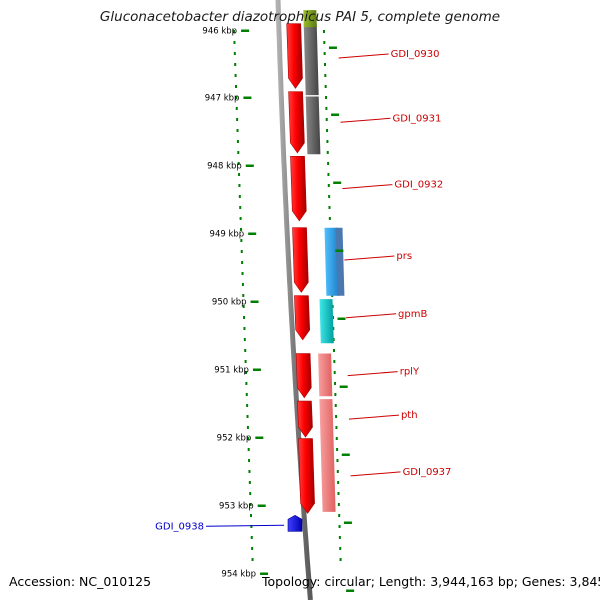  What do you see at coordinates (231, 371) in the screenshot?
I see `scale-tick-label: 951 kbp` at bounding box center [231, 371].